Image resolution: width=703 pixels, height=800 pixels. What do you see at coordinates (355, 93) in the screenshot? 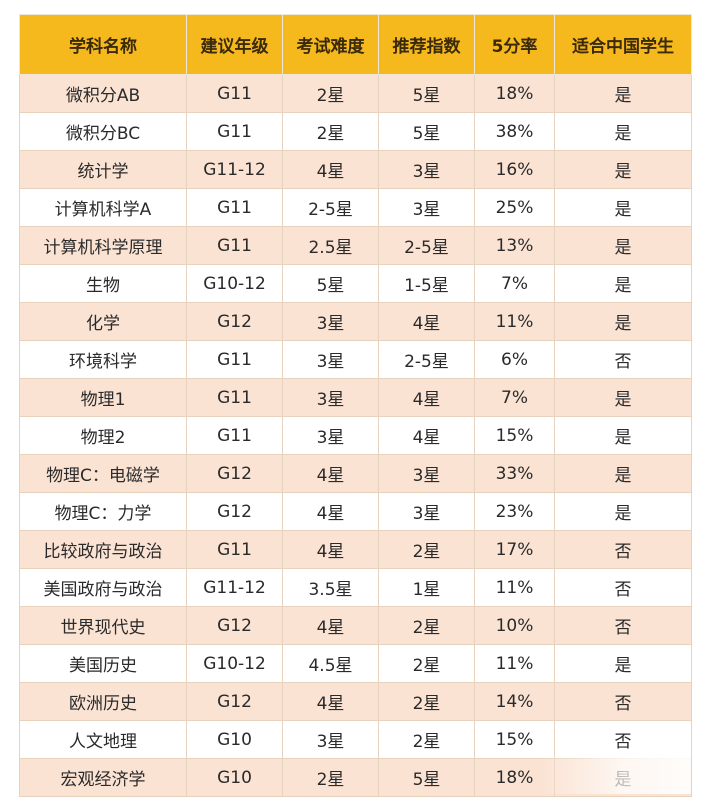
I see `table-row: 微积分AB G11 2星 5星 18% 是` at bounding box center [355, 93].